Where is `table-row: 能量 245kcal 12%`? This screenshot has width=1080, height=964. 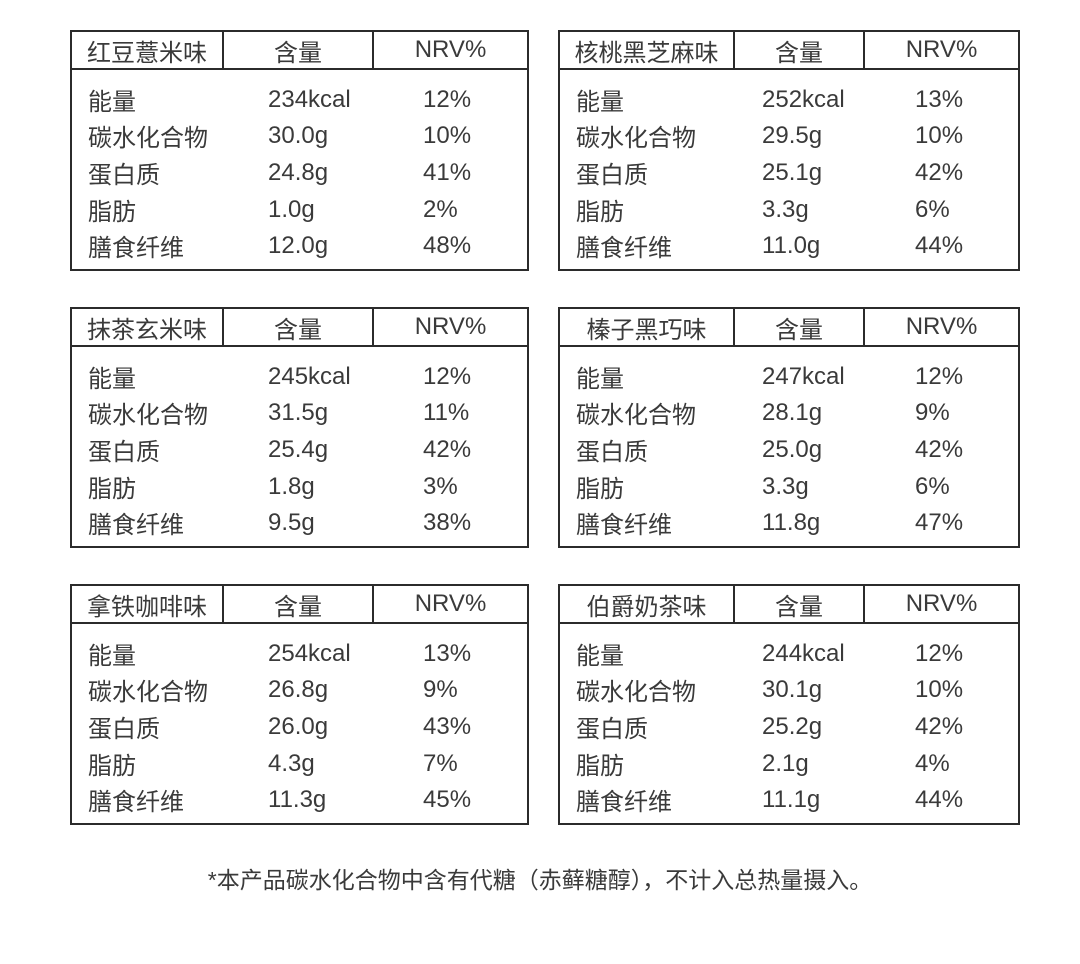 table-row: 能量 245kcal 12% is located at coordinates (299, 370).